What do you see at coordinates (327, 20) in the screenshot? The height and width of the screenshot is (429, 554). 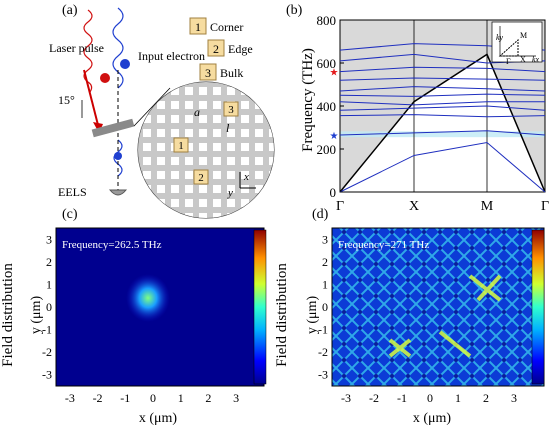 I see `band-ytick-label: 800` at bounding box center [327, 20].